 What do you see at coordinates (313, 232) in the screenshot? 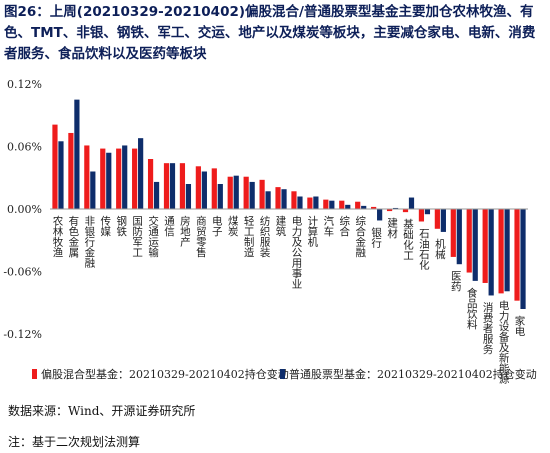
I see `x-tick-label: 计算机` at bounding box center [313, 232].